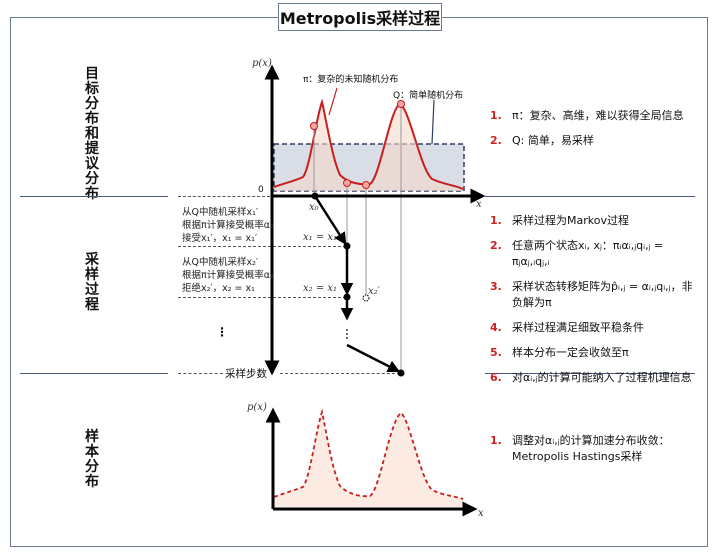 The height and width of the screenshot is (558, 720). What do you see at coordinates (92, 134) in the screenshot?
I see `section-label-target-proposal: 目标分布和提议分布` at bounding box center [92, 134].